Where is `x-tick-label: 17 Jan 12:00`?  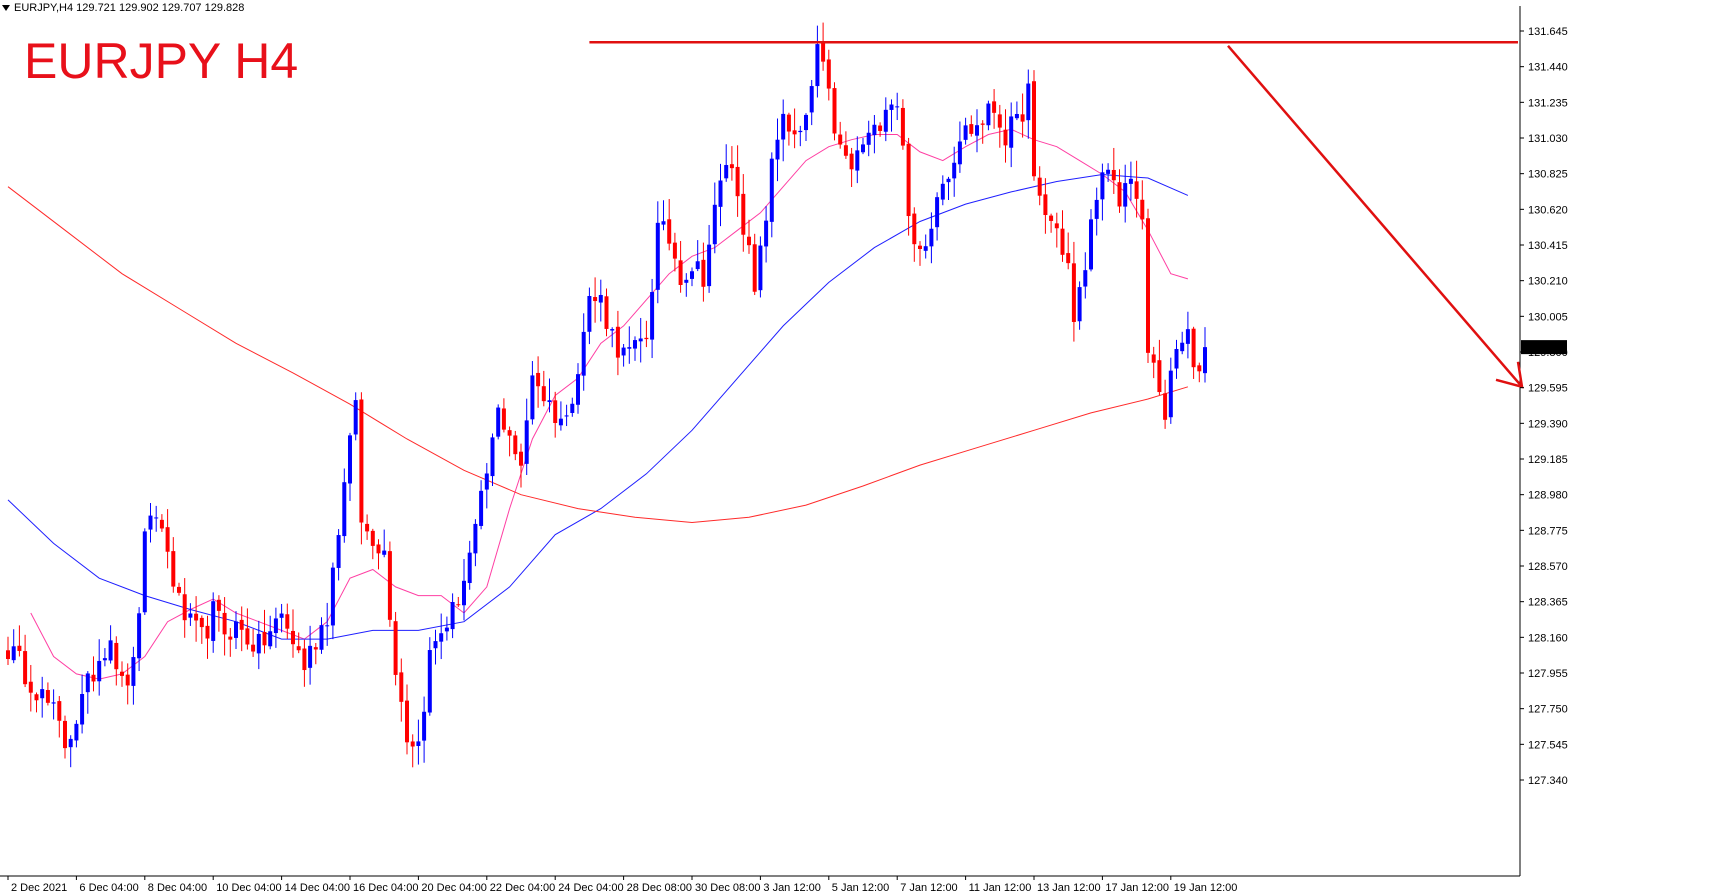 x-tick-label: 17 Jan 12:00 is located at coordinates (1137, 888).